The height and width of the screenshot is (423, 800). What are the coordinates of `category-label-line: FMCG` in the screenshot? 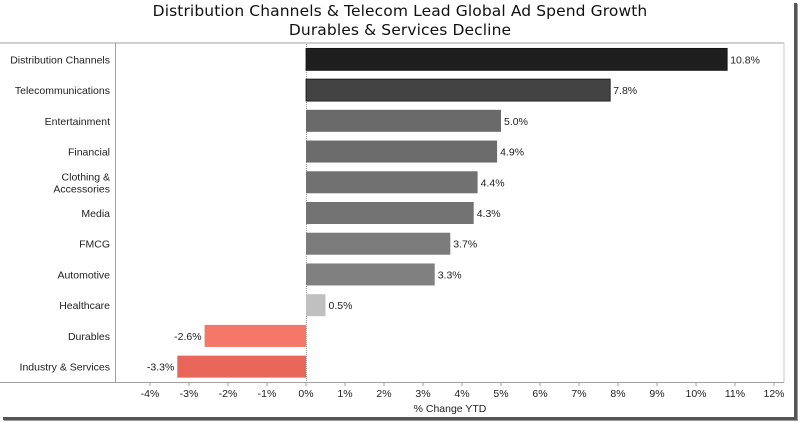 It's located at (94, 245).